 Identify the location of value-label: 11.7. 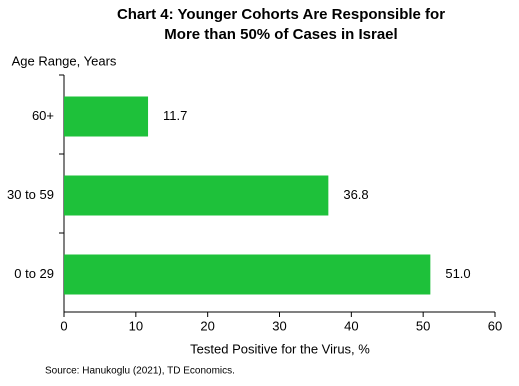
(175, 115).